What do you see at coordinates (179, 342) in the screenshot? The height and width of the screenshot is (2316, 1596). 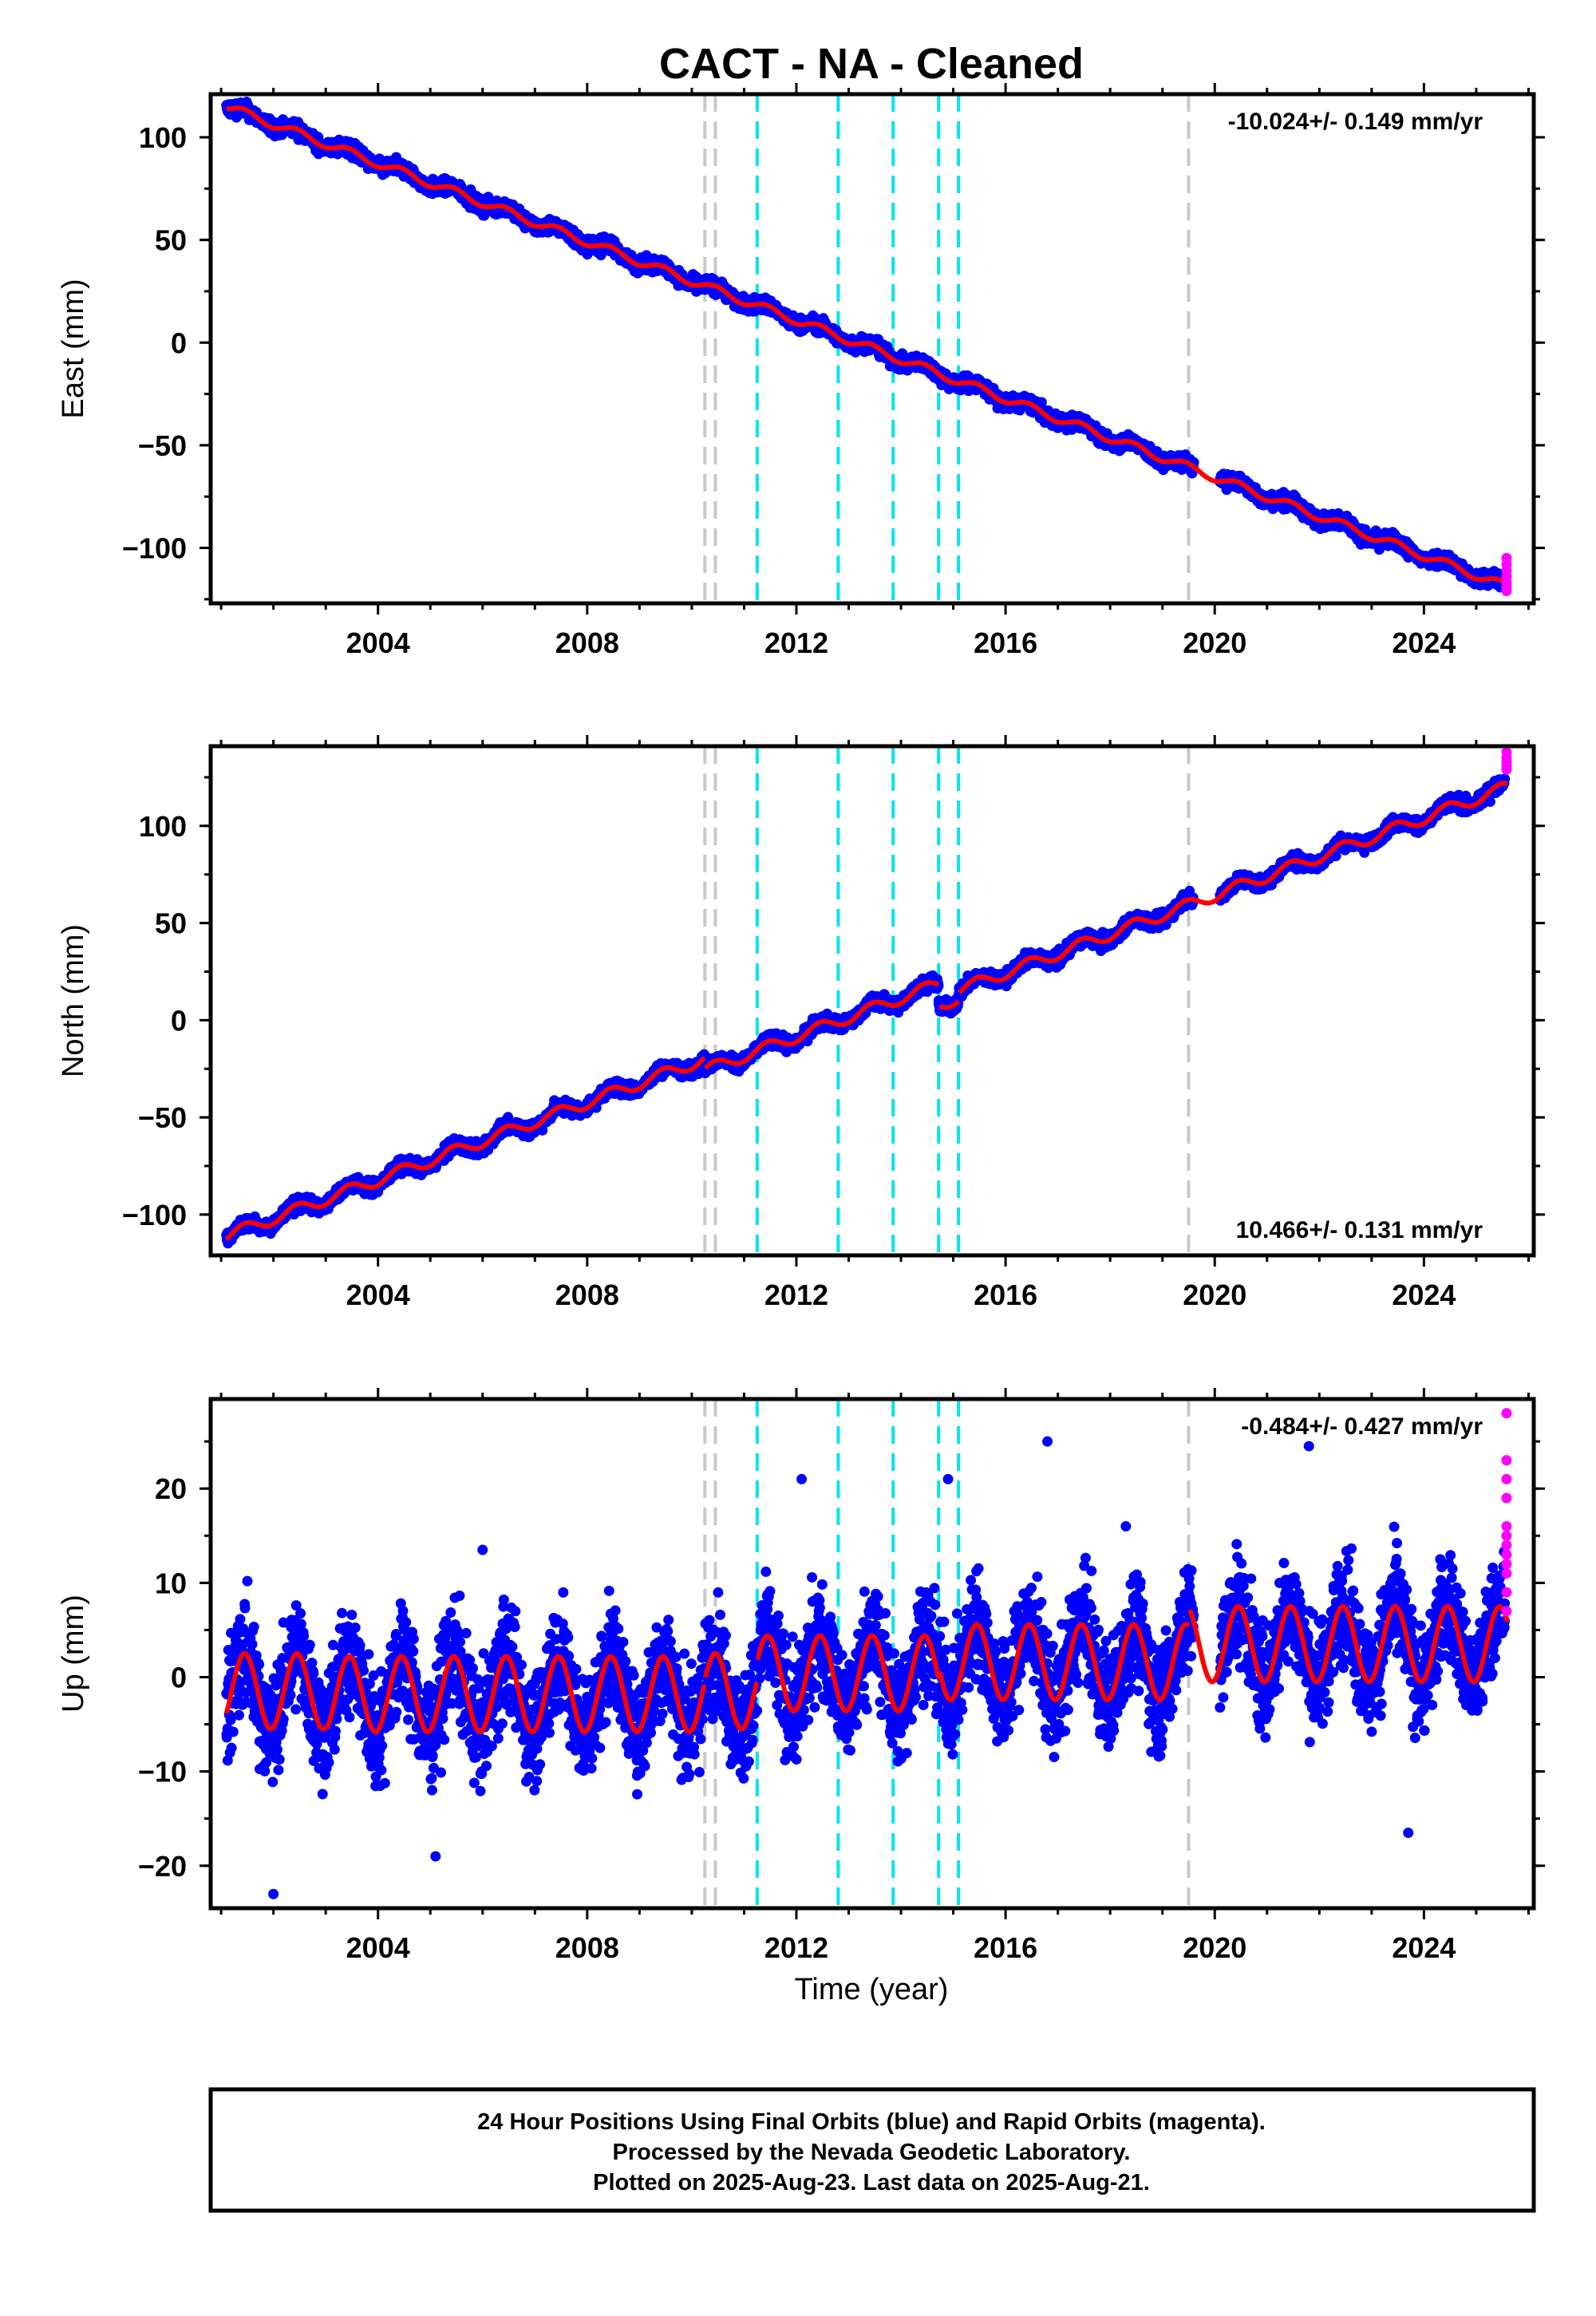 I see `y-tick-label: 0` at bounding box center [179, 342].